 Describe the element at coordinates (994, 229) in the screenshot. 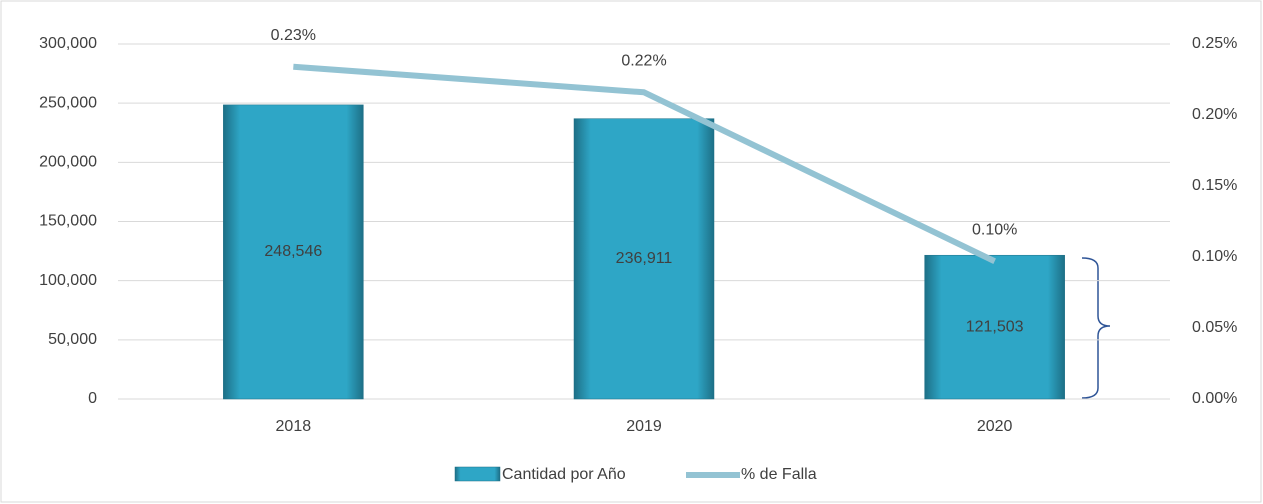

I see `line-value-label: 0.10%` at that location.